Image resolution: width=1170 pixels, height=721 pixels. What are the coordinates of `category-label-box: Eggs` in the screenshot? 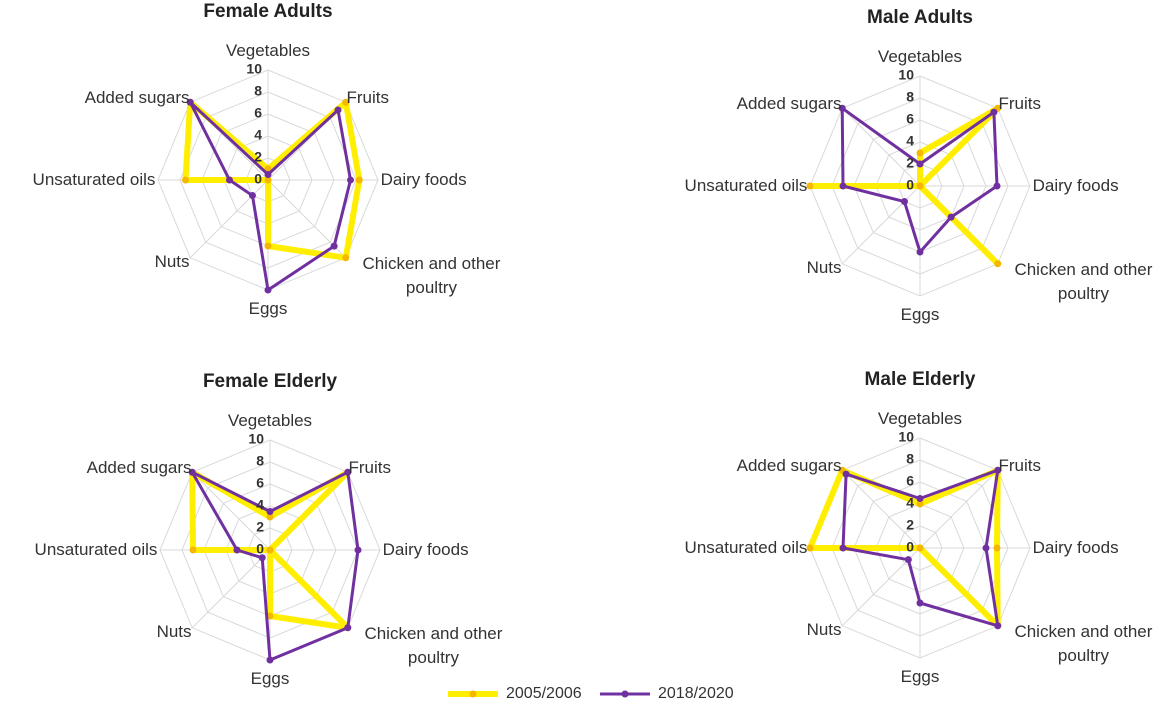 It's located at (270, 678).